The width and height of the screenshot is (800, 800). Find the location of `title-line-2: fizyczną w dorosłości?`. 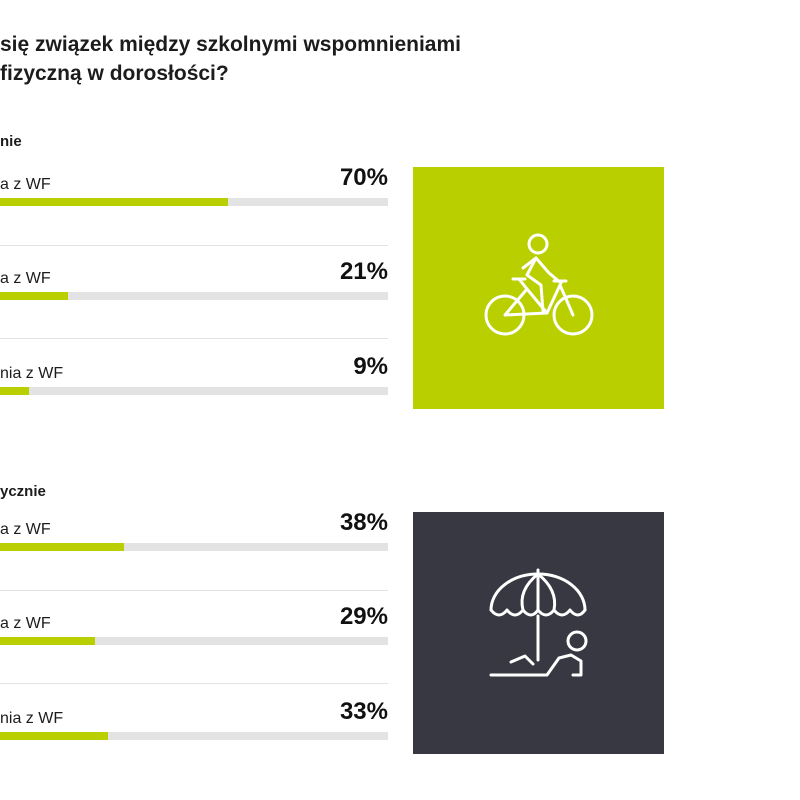

title-line-2: fizyczną w dorosłości? is located at coordinates (114, 73).